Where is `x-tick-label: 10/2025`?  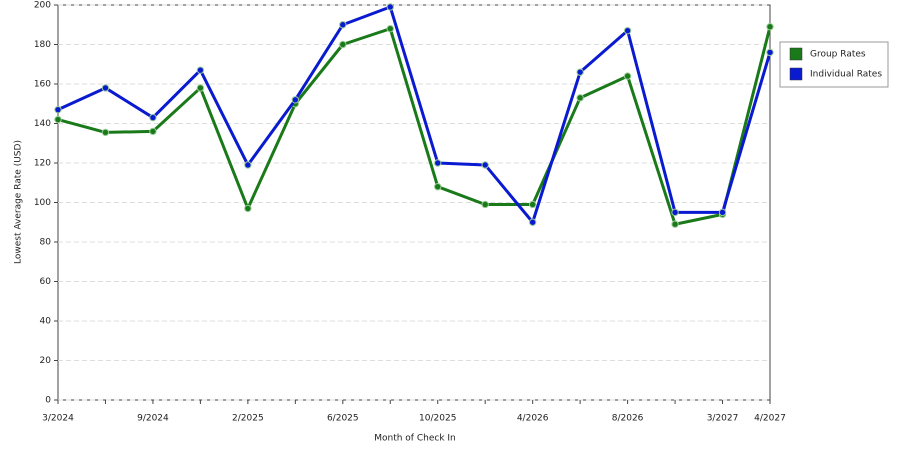
x-tick-label: 10/2025 is located at coordinates (437, 419).